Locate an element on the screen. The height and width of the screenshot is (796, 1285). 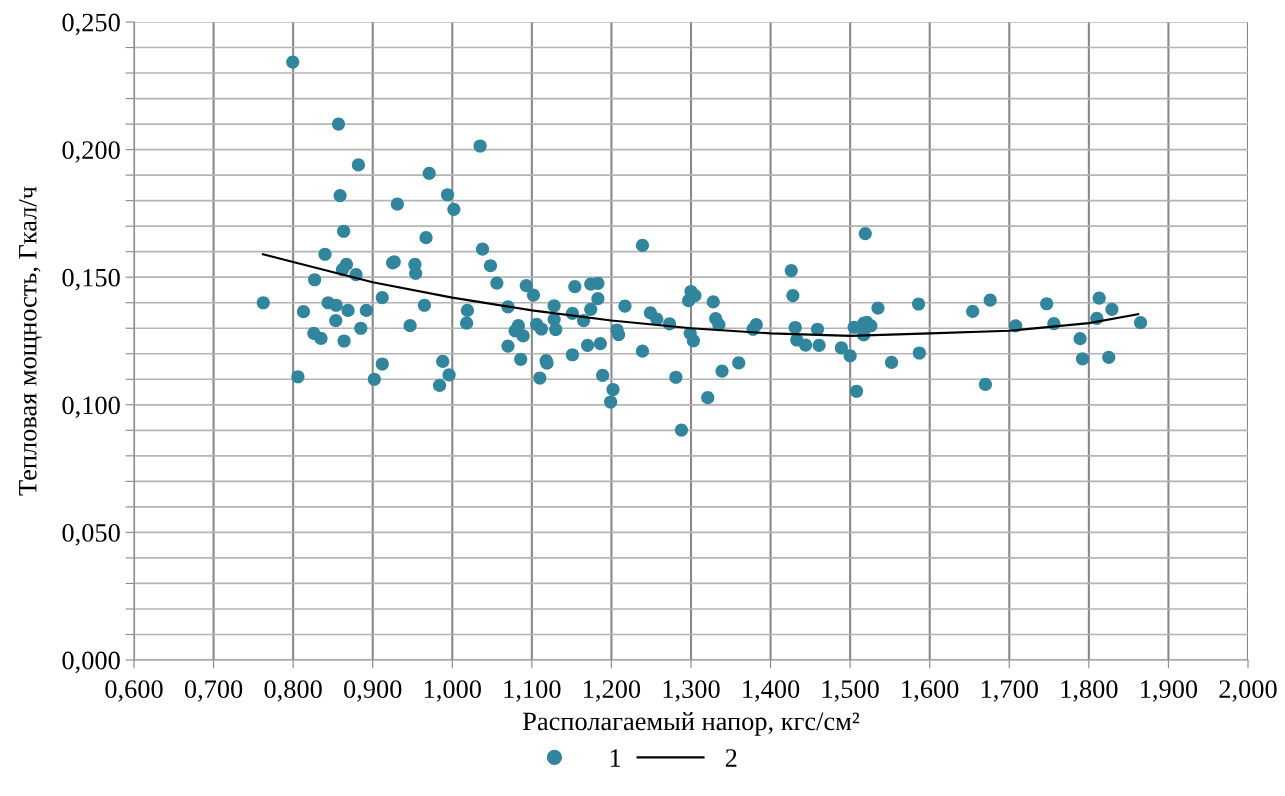
y-tick-label: 0,150 is located at coordinates (91, 279).